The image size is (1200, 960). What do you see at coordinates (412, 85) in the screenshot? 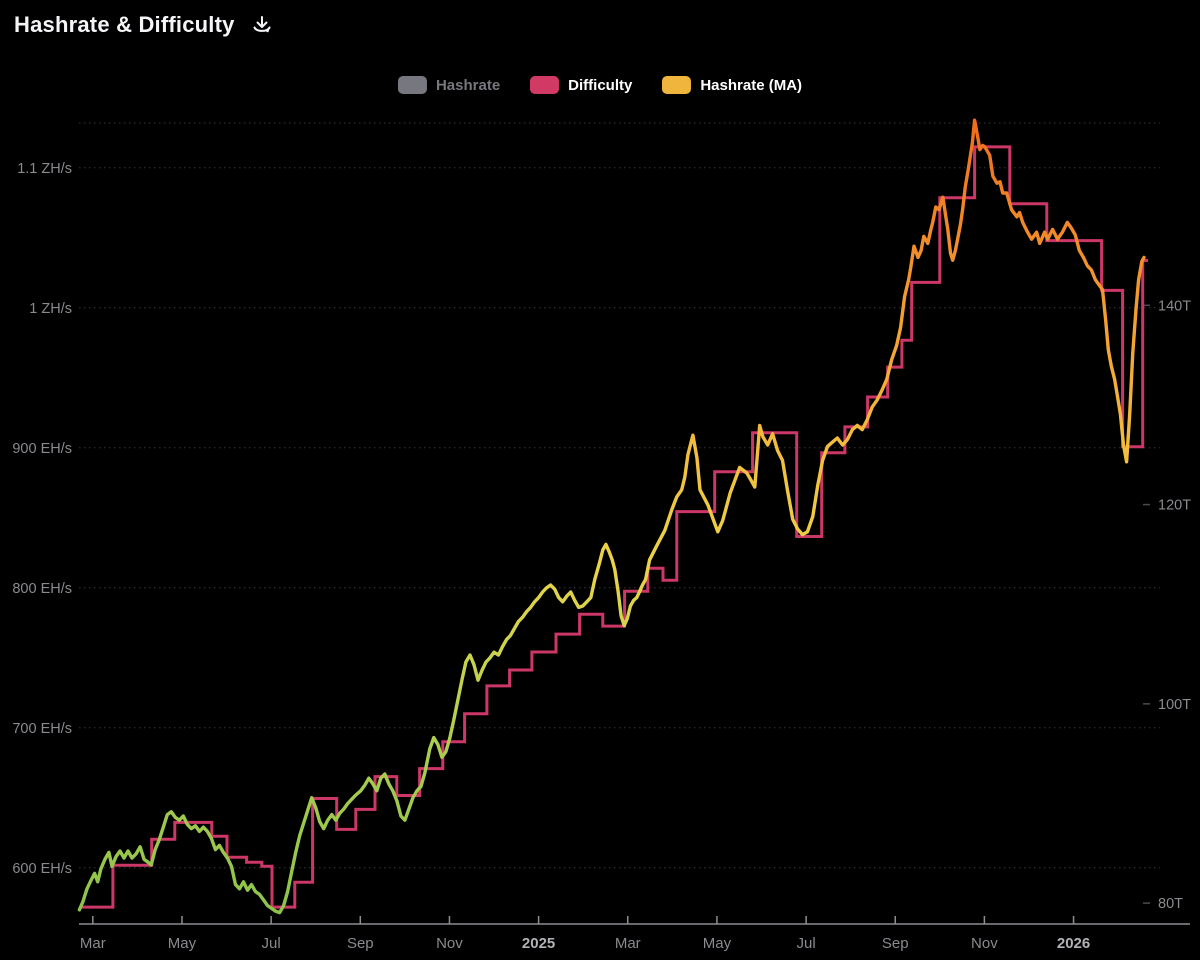
I see `legend-swatch-hashrate` at bounding box center [412, 85].